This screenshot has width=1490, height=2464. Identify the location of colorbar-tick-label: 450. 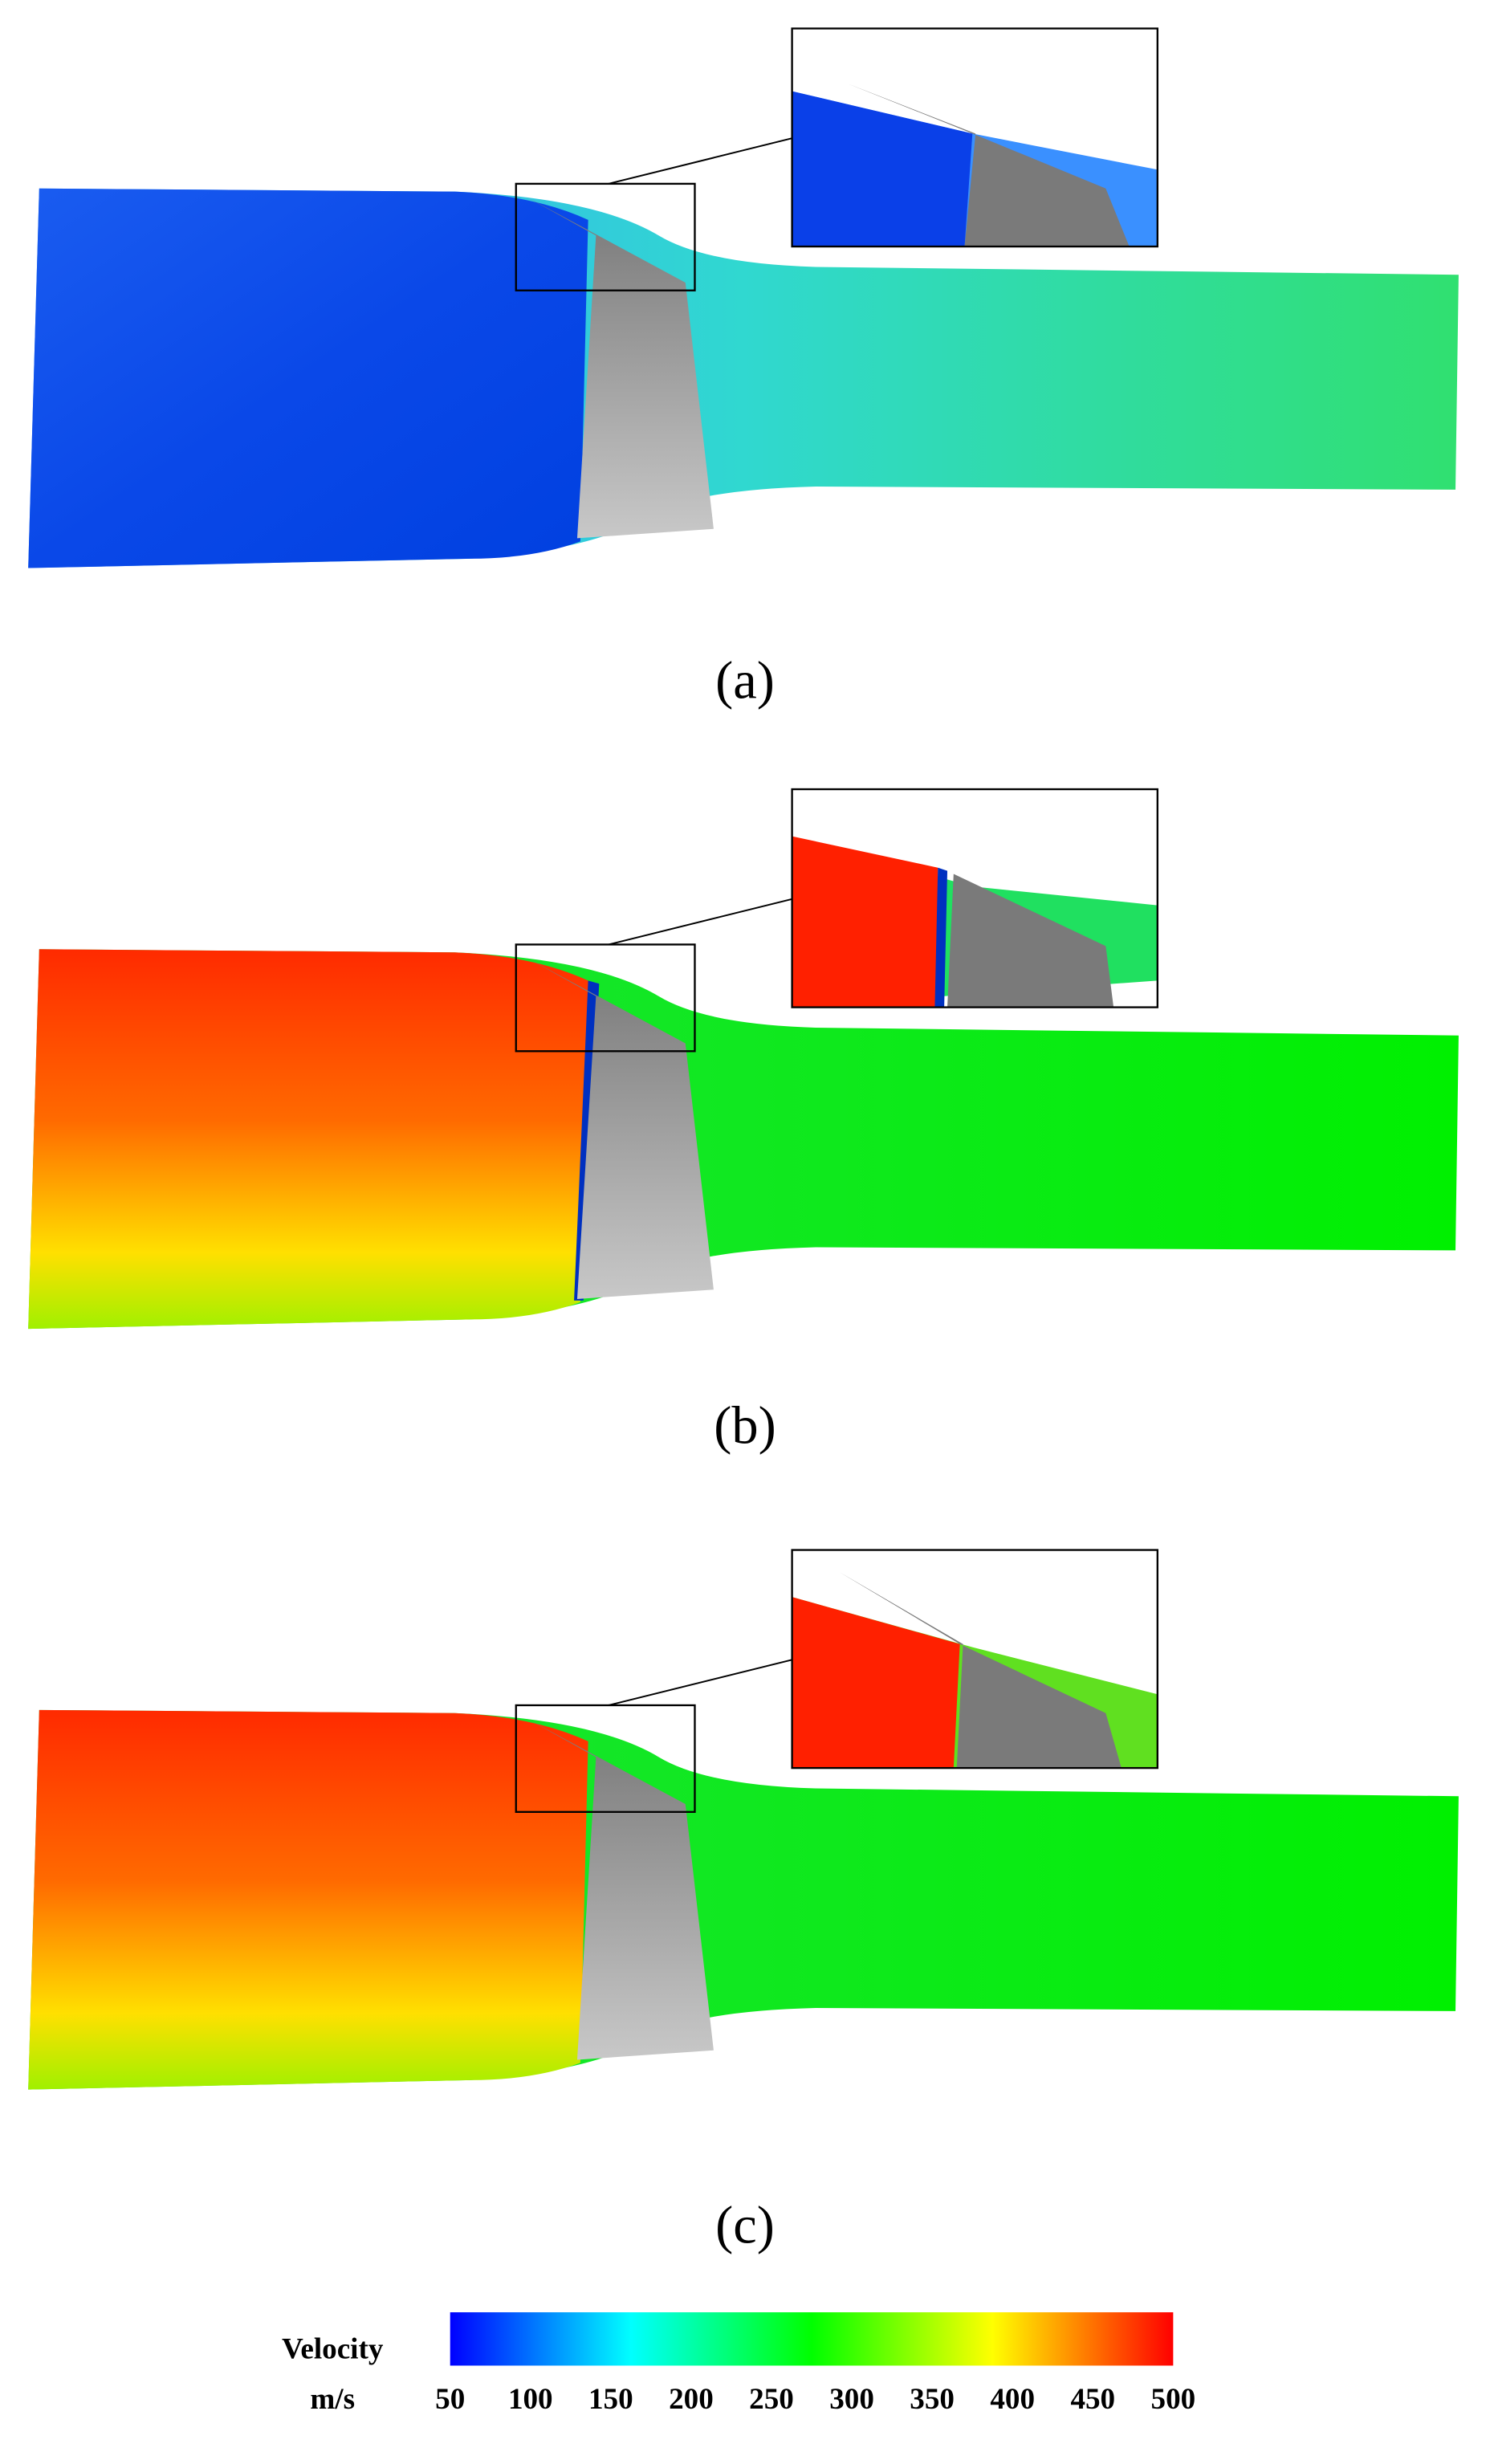
(1093, 2399).